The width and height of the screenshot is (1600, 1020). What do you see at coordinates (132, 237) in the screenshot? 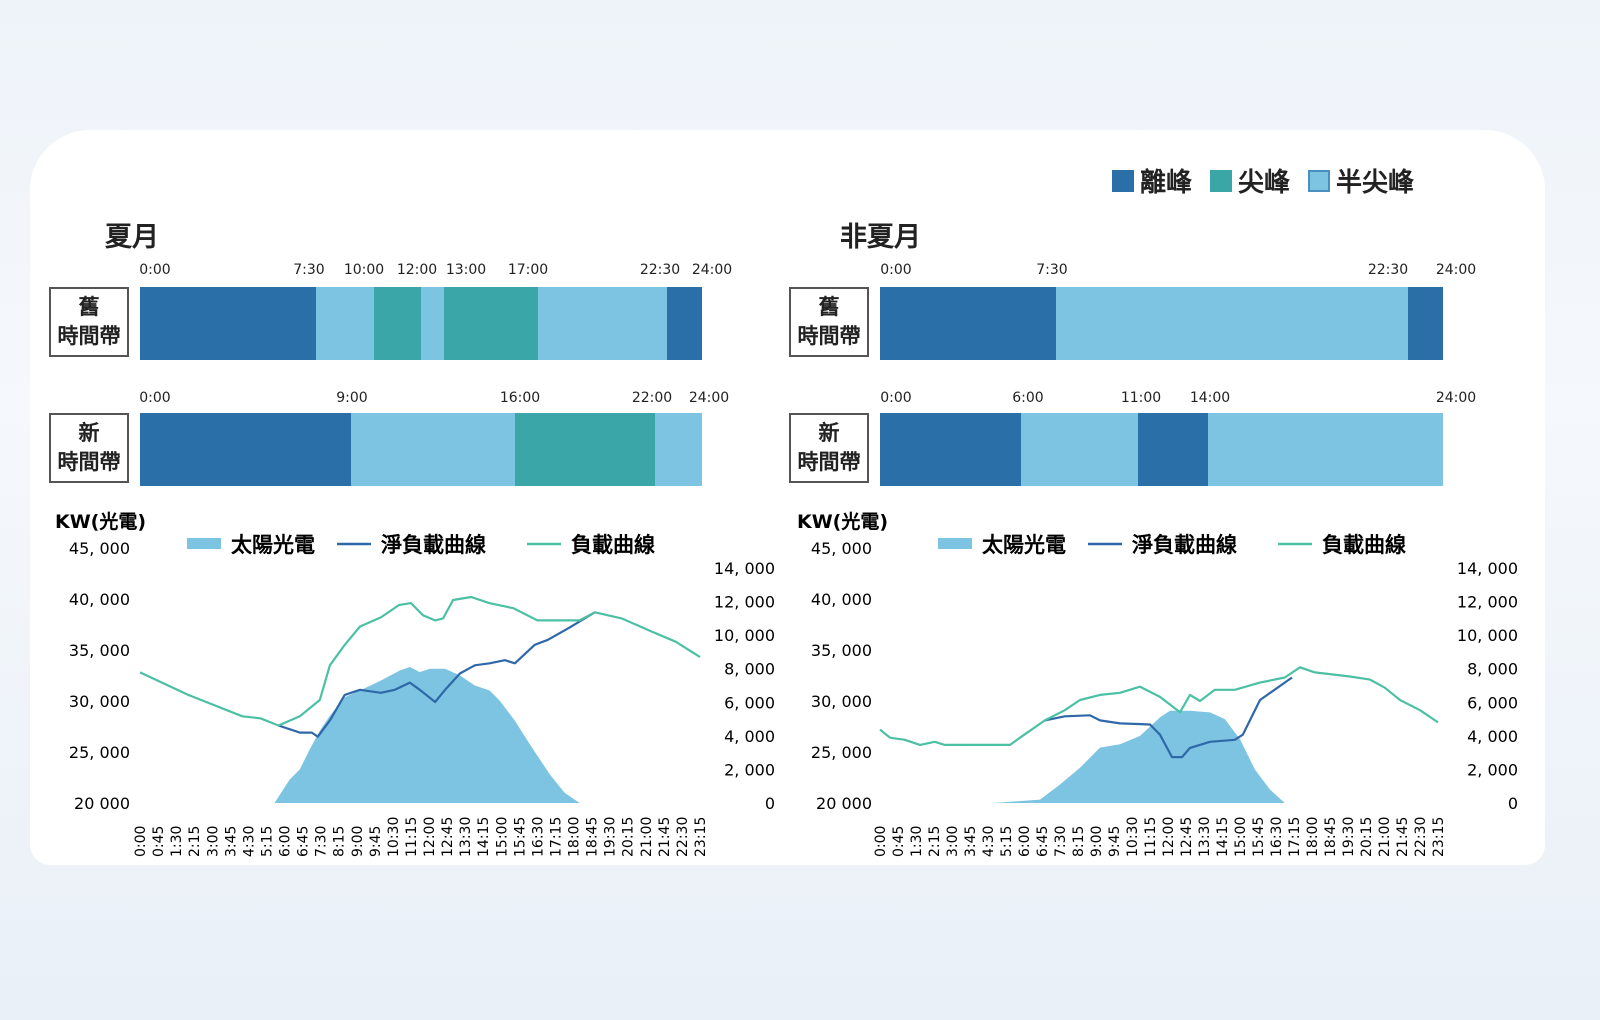
I see `summer-title: 夏月` at bounding box center [132, 237].